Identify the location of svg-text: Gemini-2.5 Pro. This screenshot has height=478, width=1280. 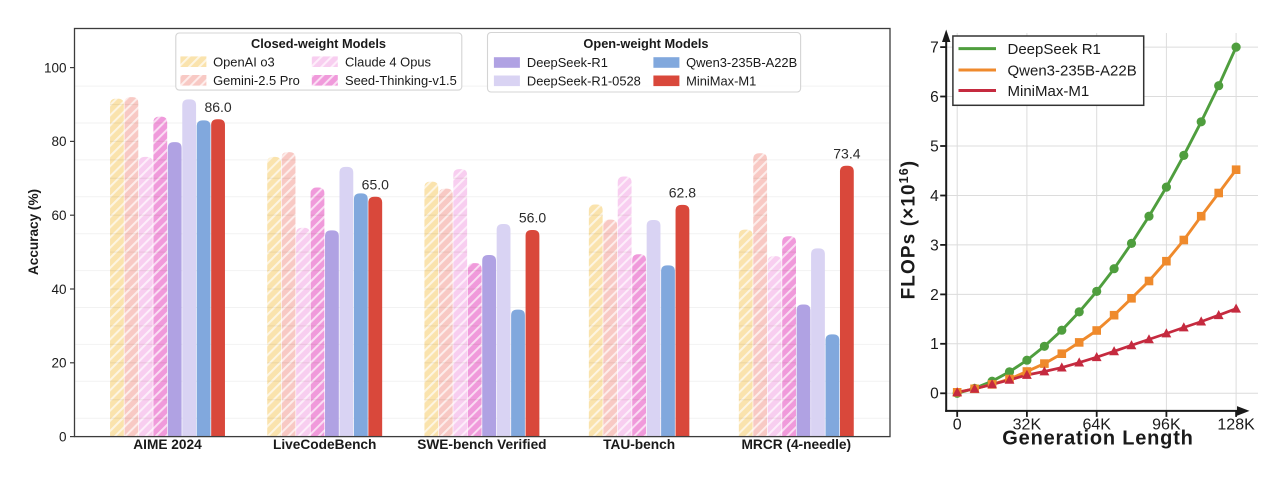
(256, 80).